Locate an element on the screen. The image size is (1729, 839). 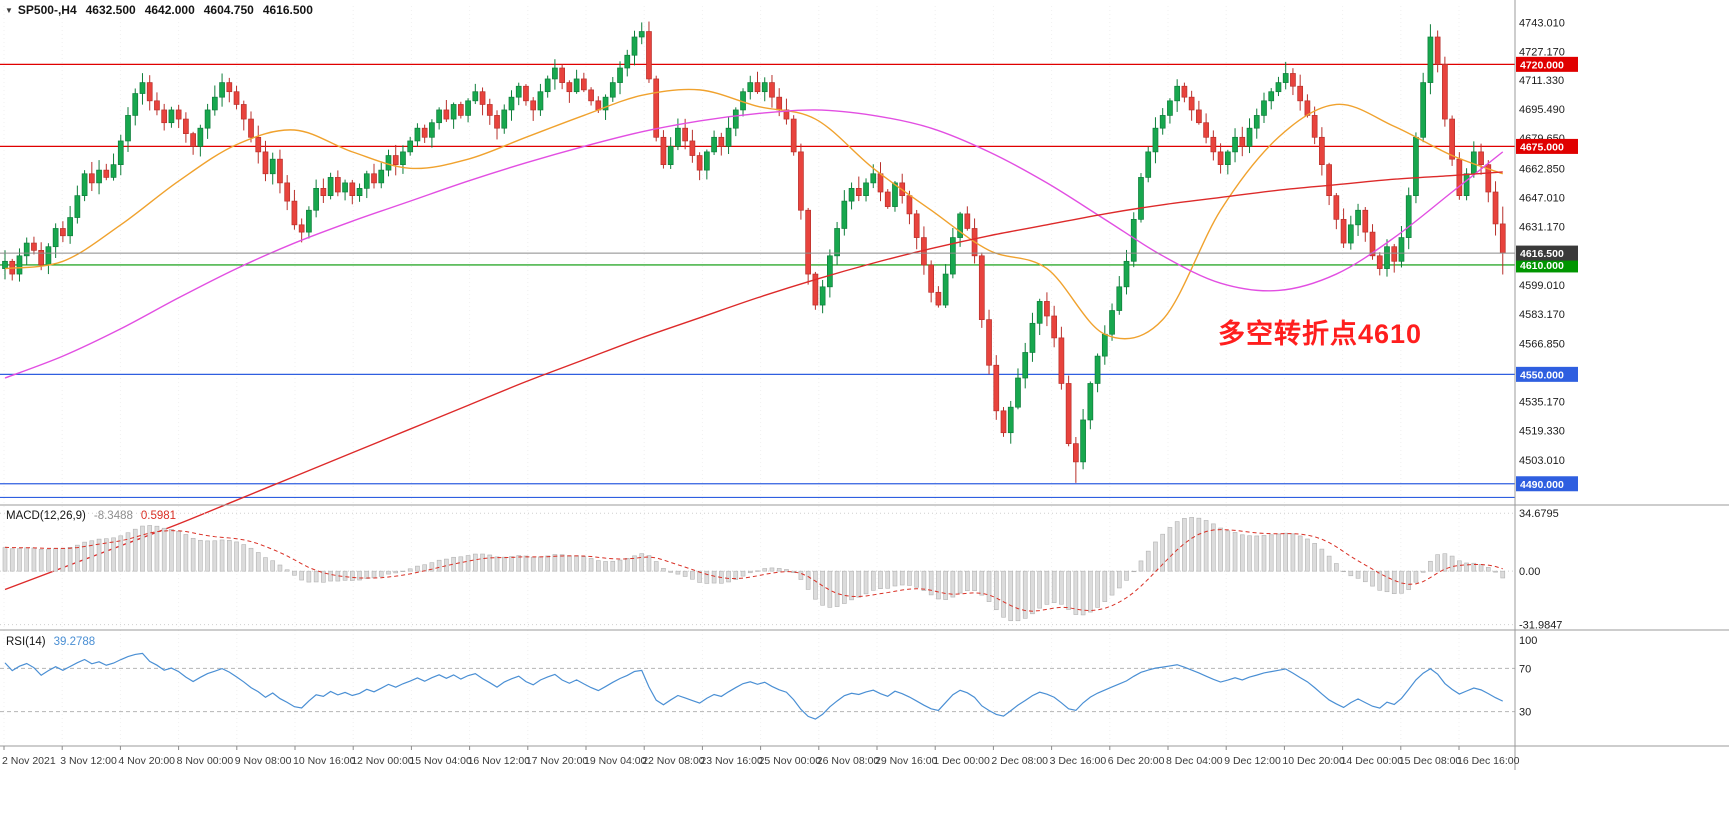
svg-text: 4490.000 is located at coordinates (1542, 485).